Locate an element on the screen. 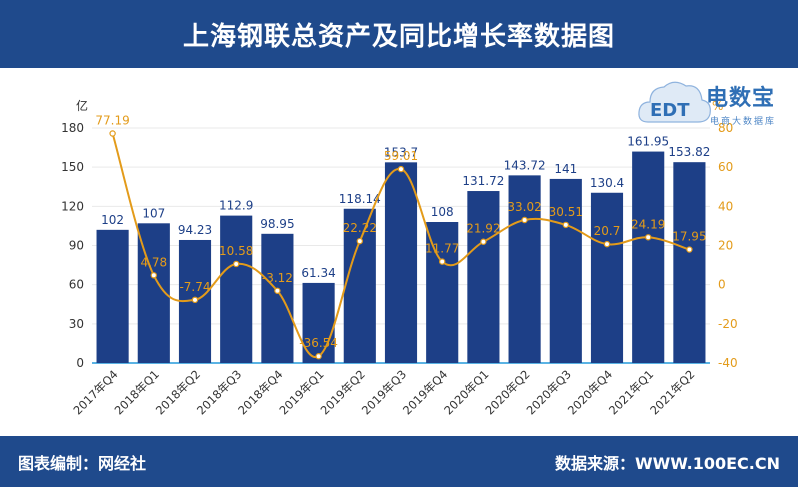 The height and width of the screenshot is (487, 798). line-value-label: 20.7 is located at coordinates (607, 231).